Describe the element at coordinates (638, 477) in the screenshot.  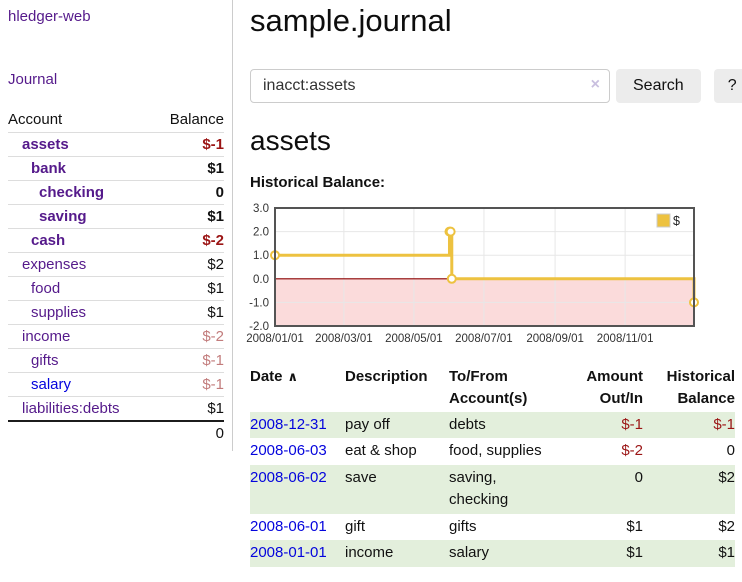
I see `transaction-amount: 0` at that location.